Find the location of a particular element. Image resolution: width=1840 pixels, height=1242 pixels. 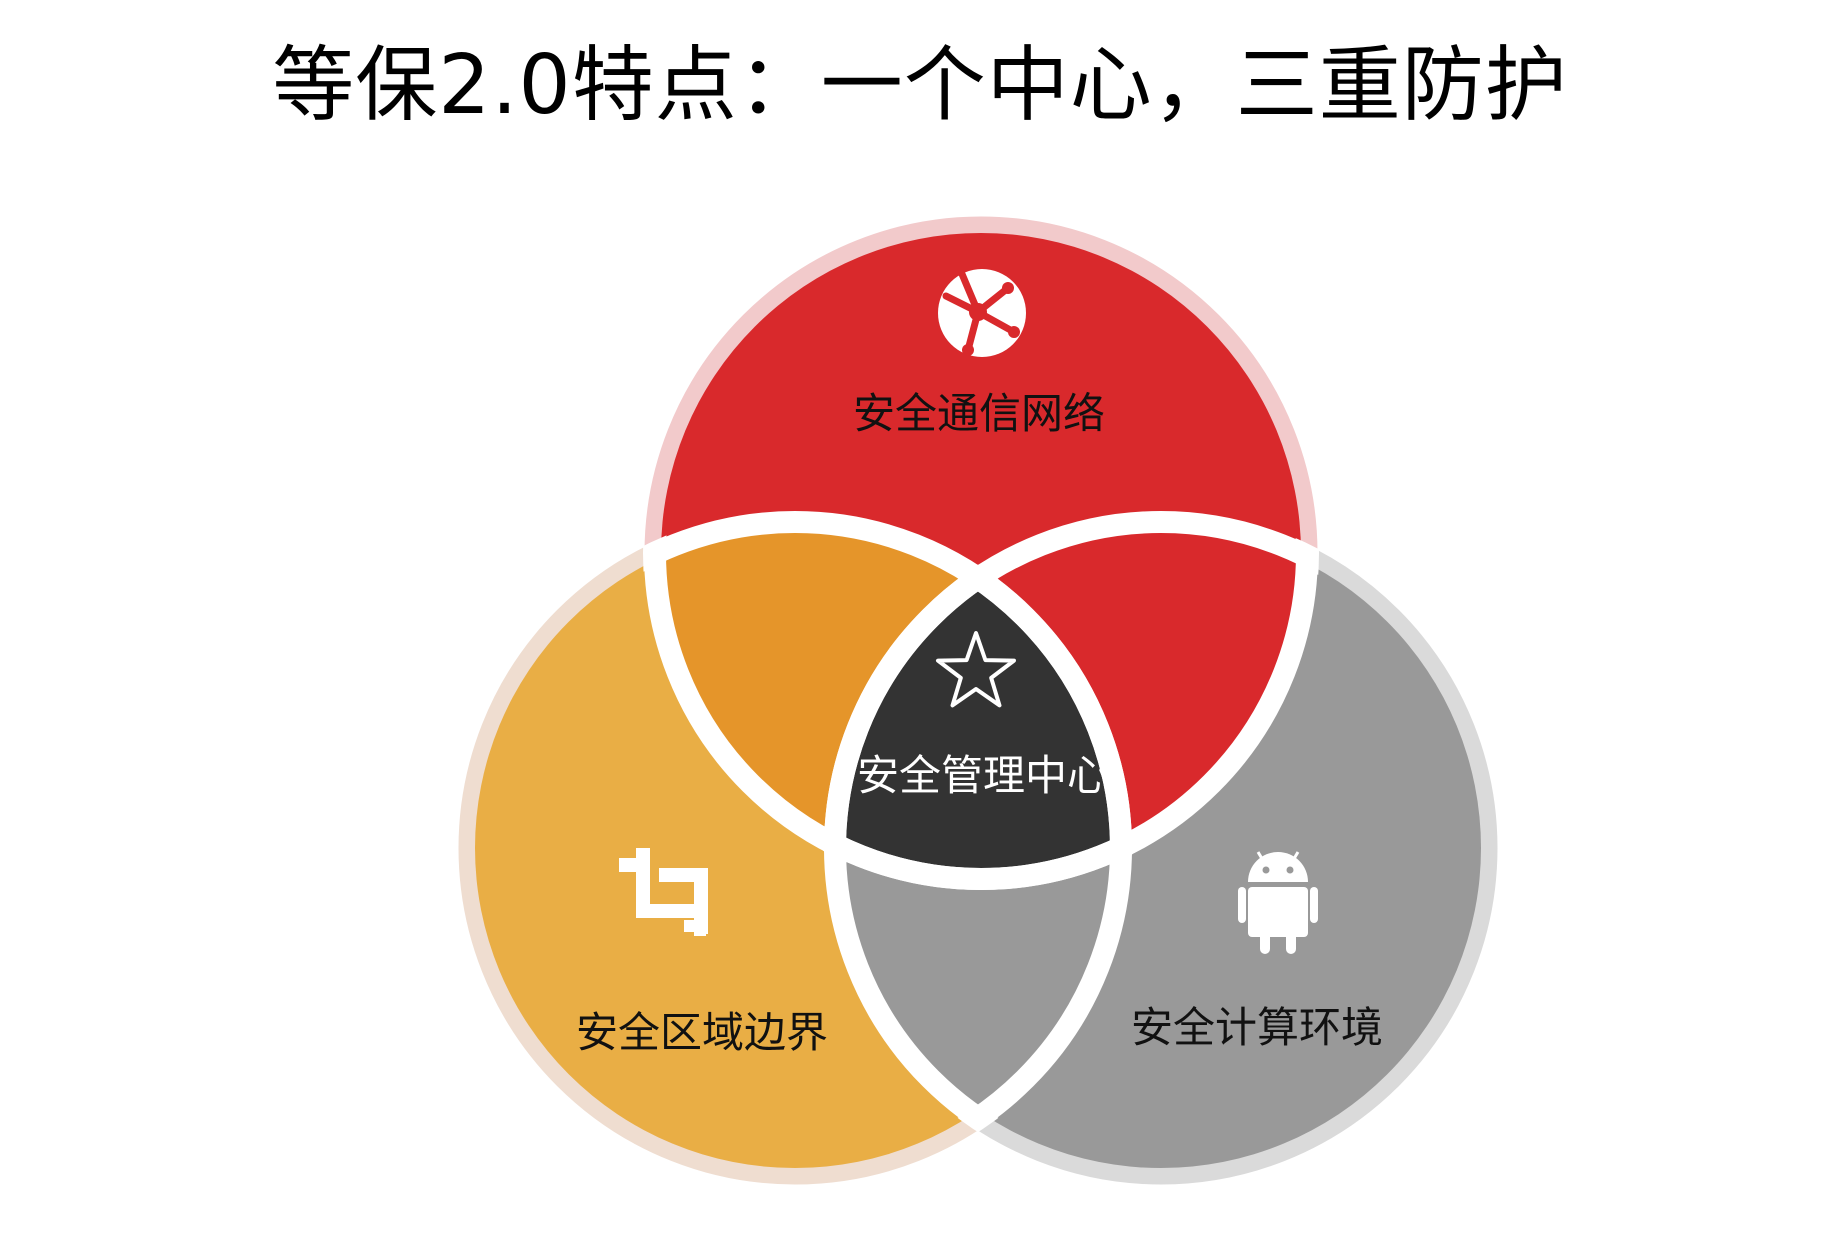

crop-icon is located at coordinates (663, 892).